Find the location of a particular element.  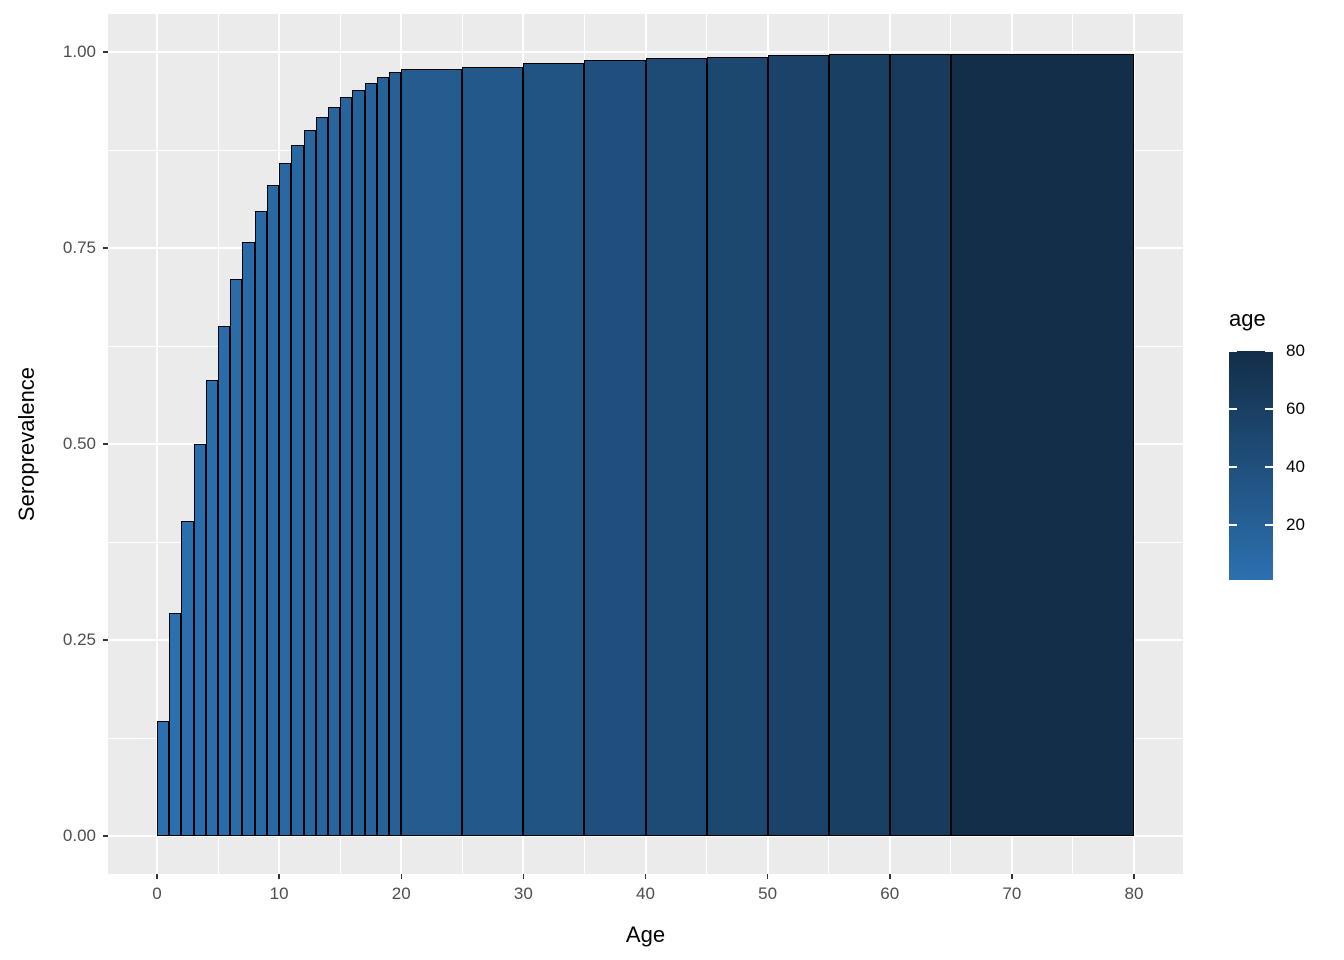

x-tick-label: 60 is located at coordinates (890, 893).